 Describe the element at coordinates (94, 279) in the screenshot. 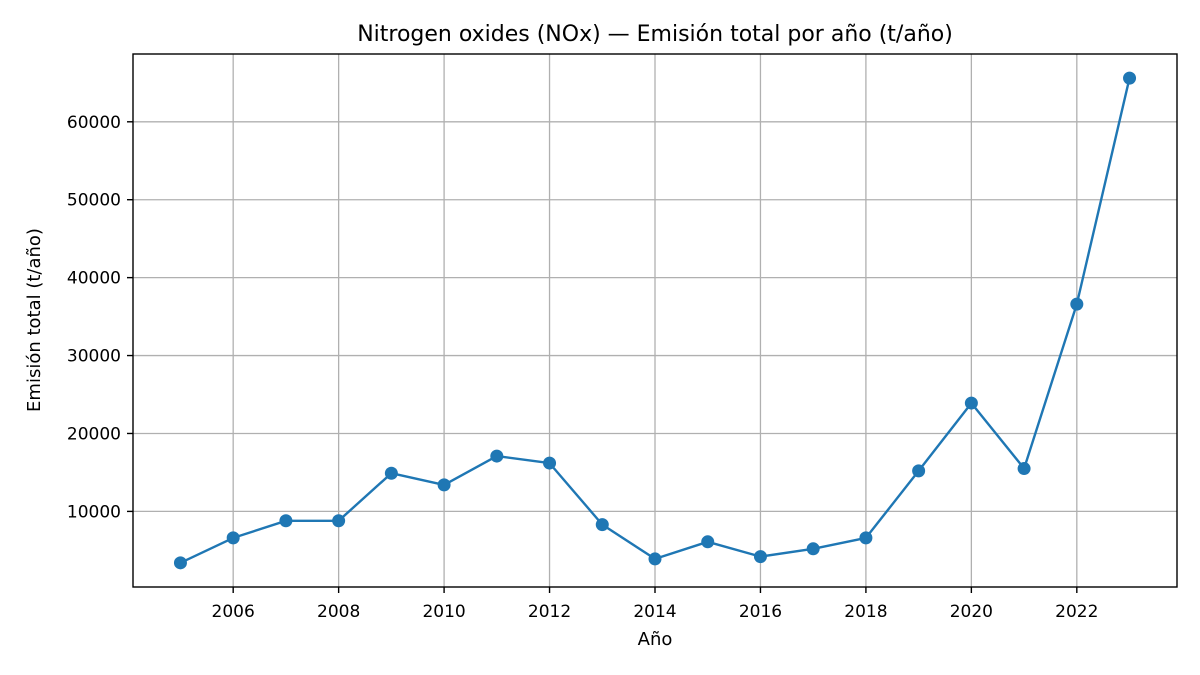

I see `y-tick-label: 40000` at that location.